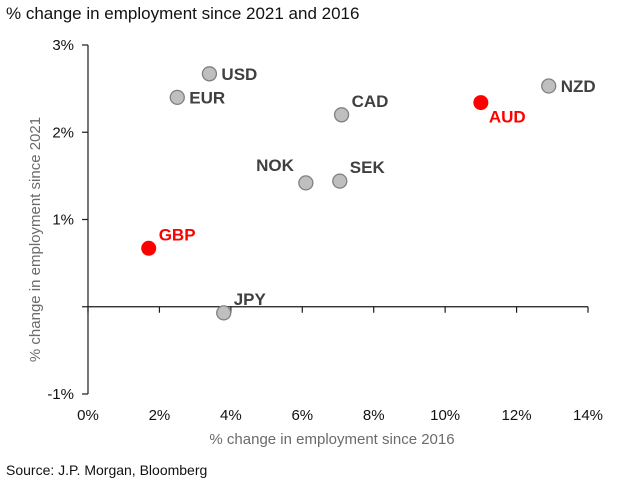 This screenshot has height=493, width=626. I want to click on point-gbp, so click(149, 248).